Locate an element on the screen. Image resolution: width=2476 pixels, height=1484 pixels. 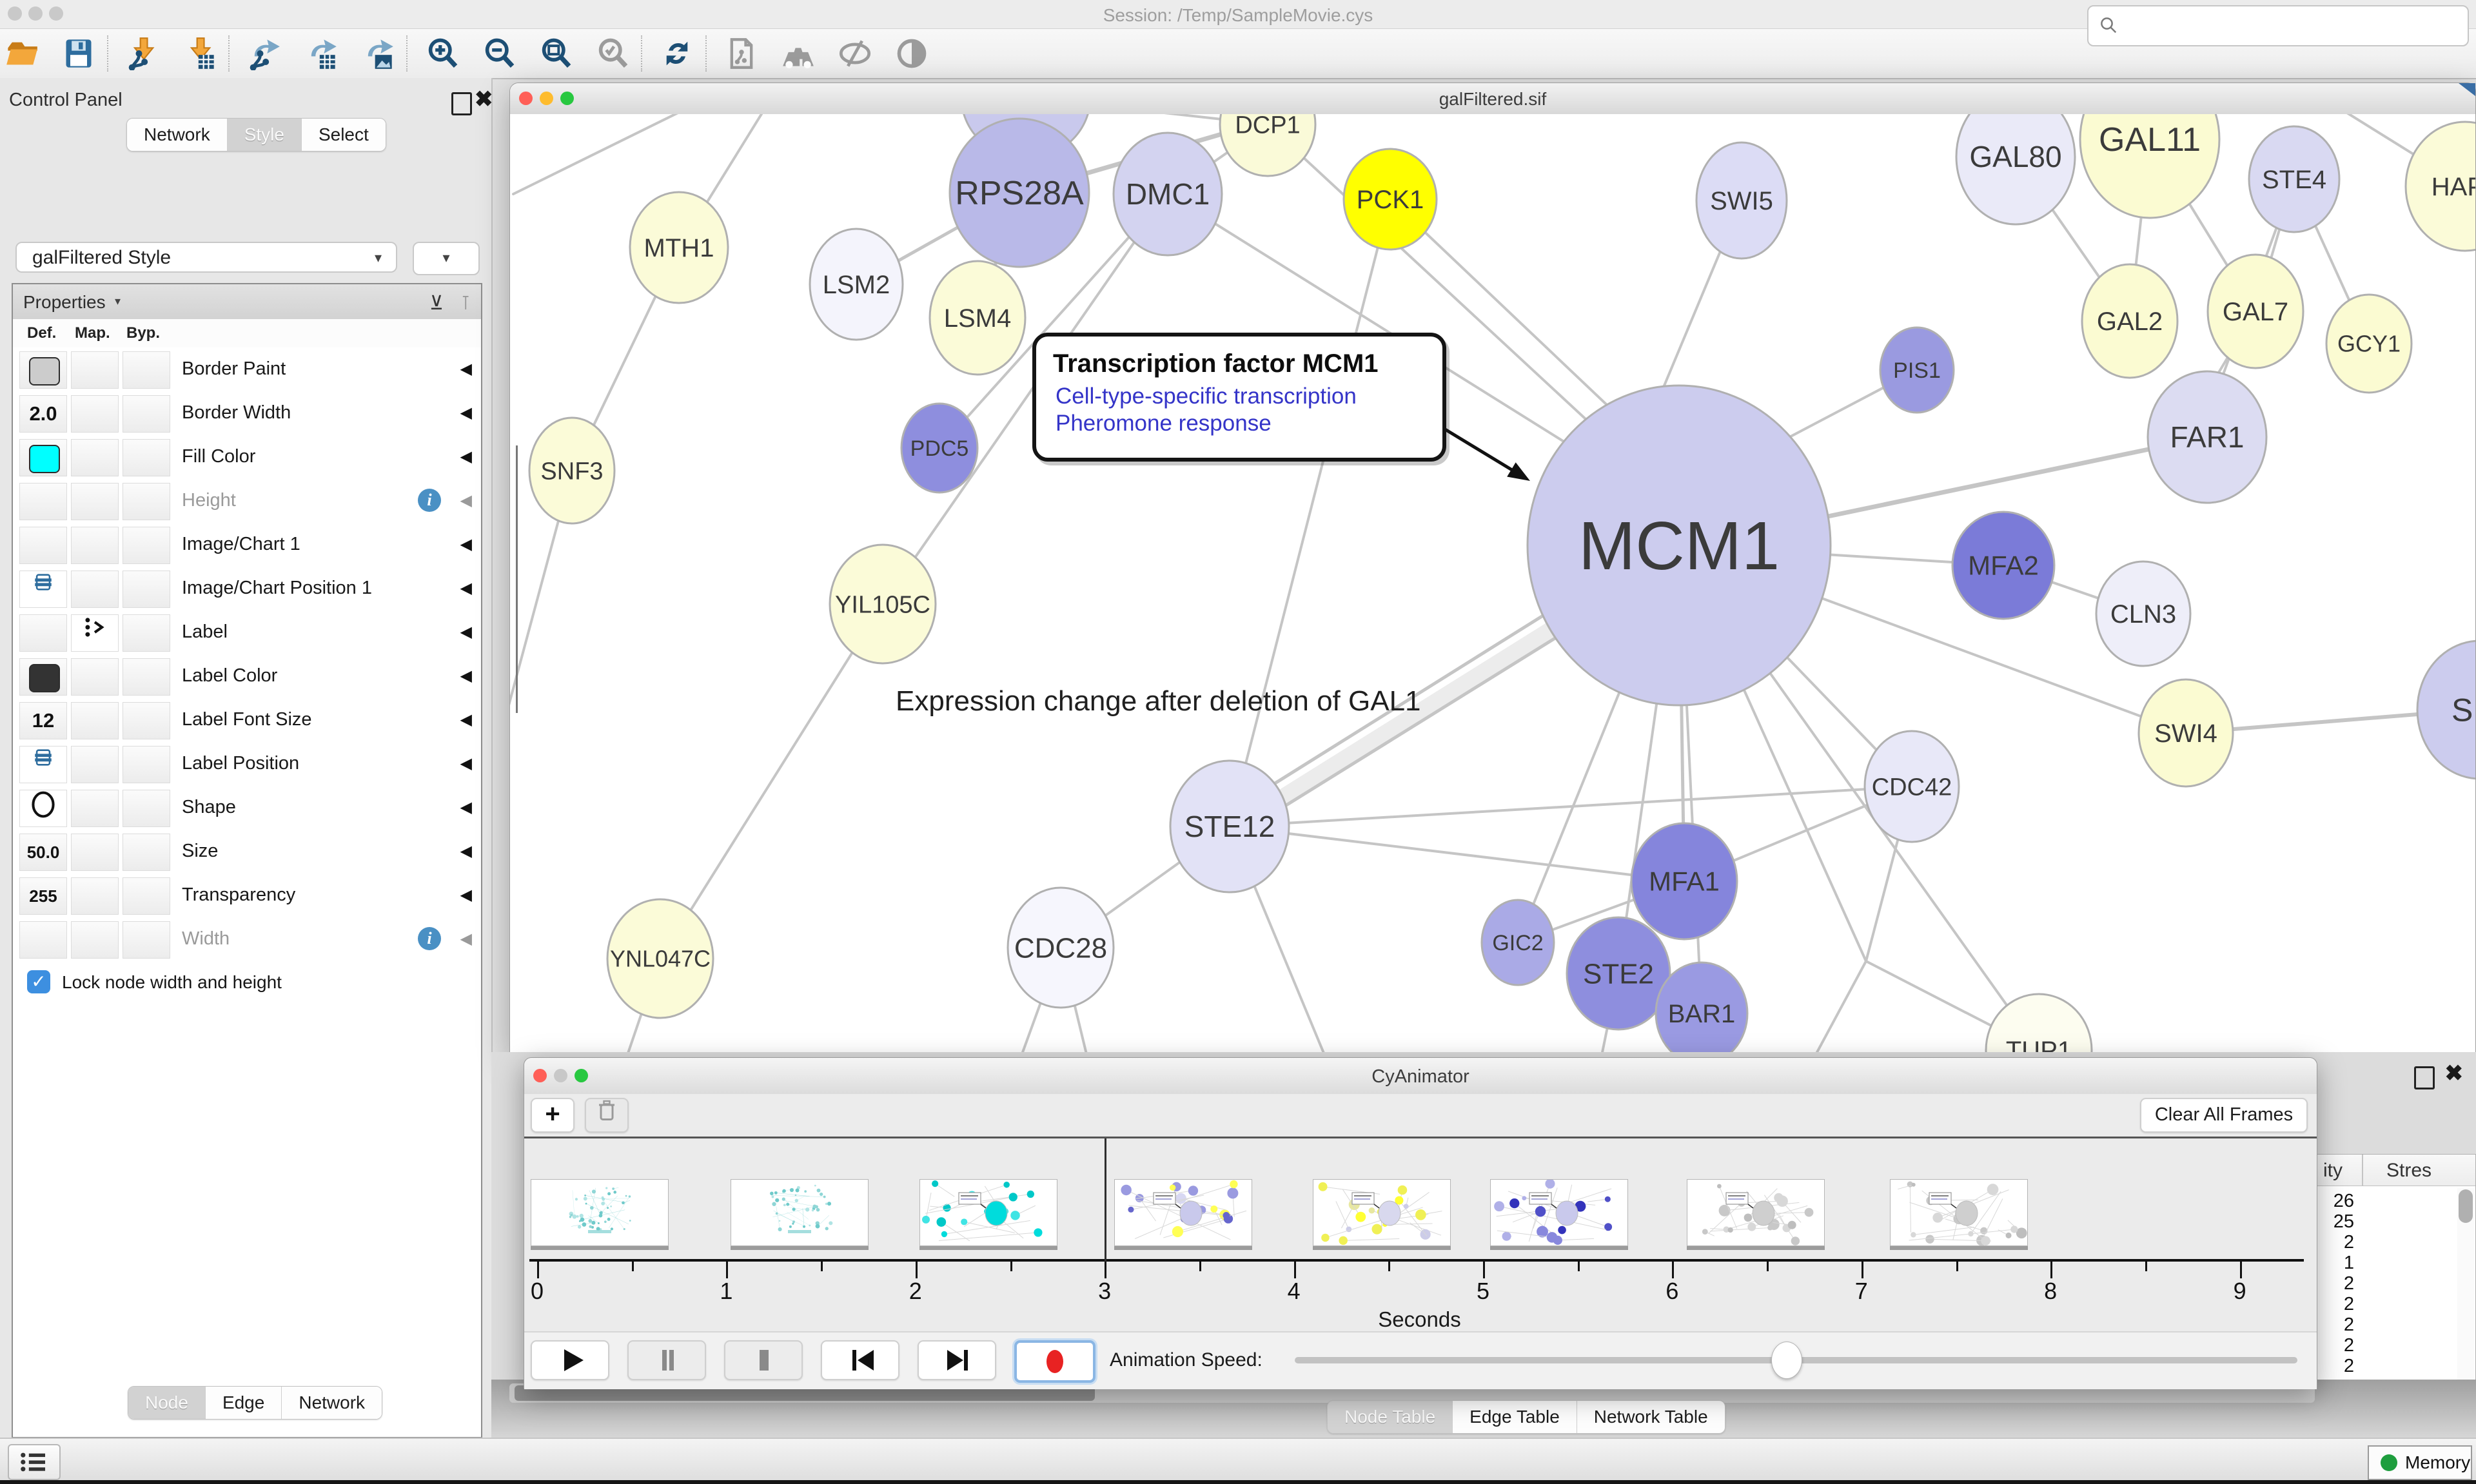
open-session-icon is located at coordinates (22, 53).